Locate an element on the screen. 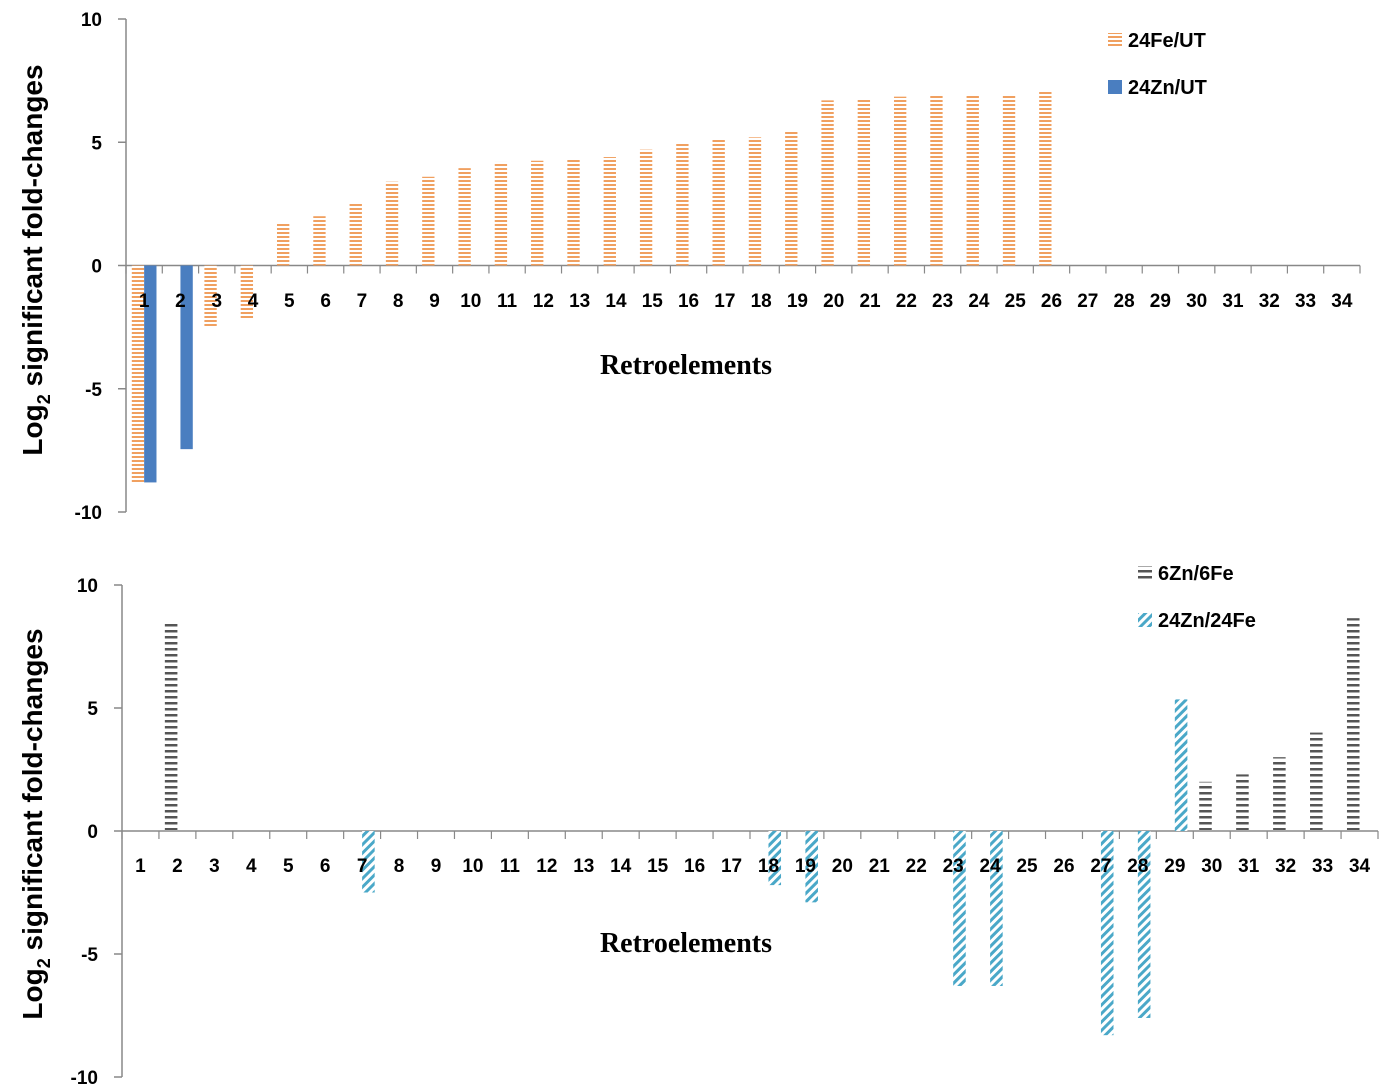 The width and height of the screenshot is (1383, 1087). x-axis-label-bottom: Retroelements is located at coordinates (686, 943).